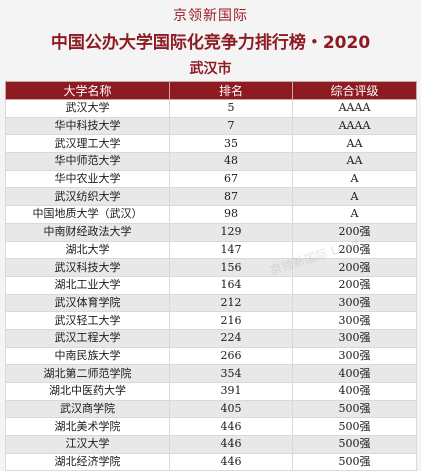 The height and width of the screenshot is (471, 421). Describe the element at coordinates (231, 409) in the screenshot. I see `rank-cell: 405` at that location.